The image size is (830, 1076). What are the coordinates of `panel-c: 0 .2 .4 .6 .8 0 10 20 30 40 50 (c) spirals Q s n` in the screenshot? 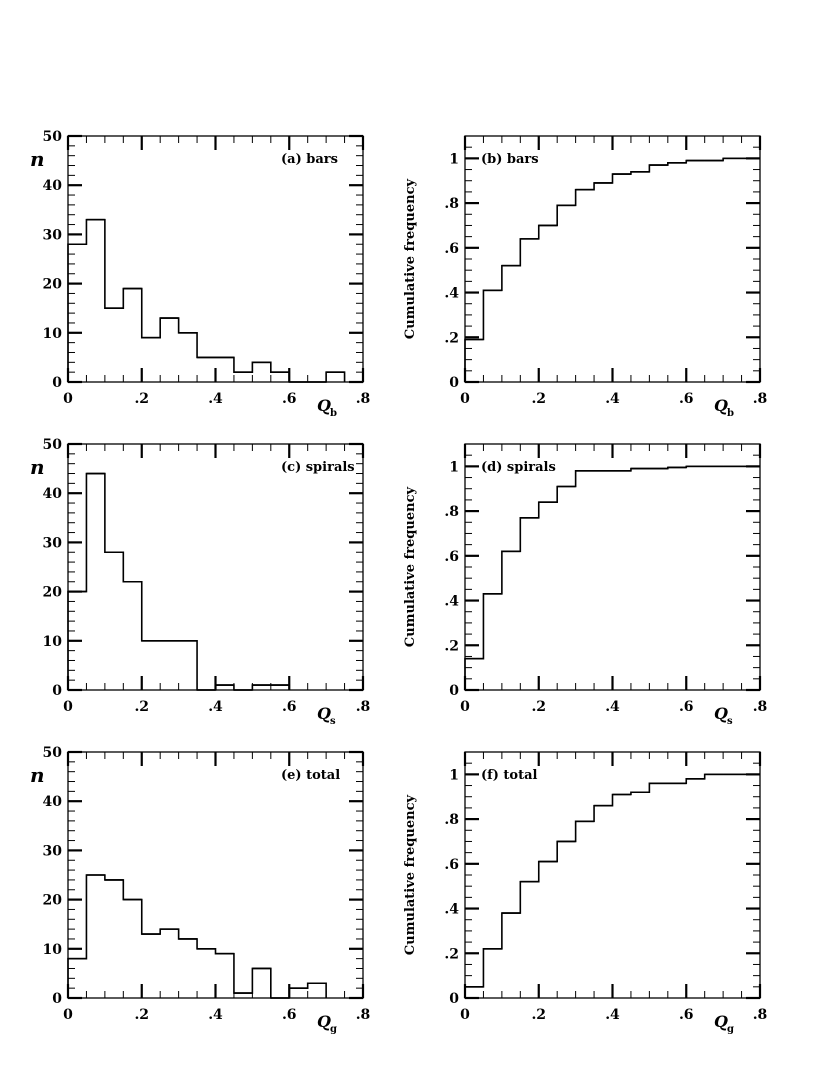 It's located at (200, 582).